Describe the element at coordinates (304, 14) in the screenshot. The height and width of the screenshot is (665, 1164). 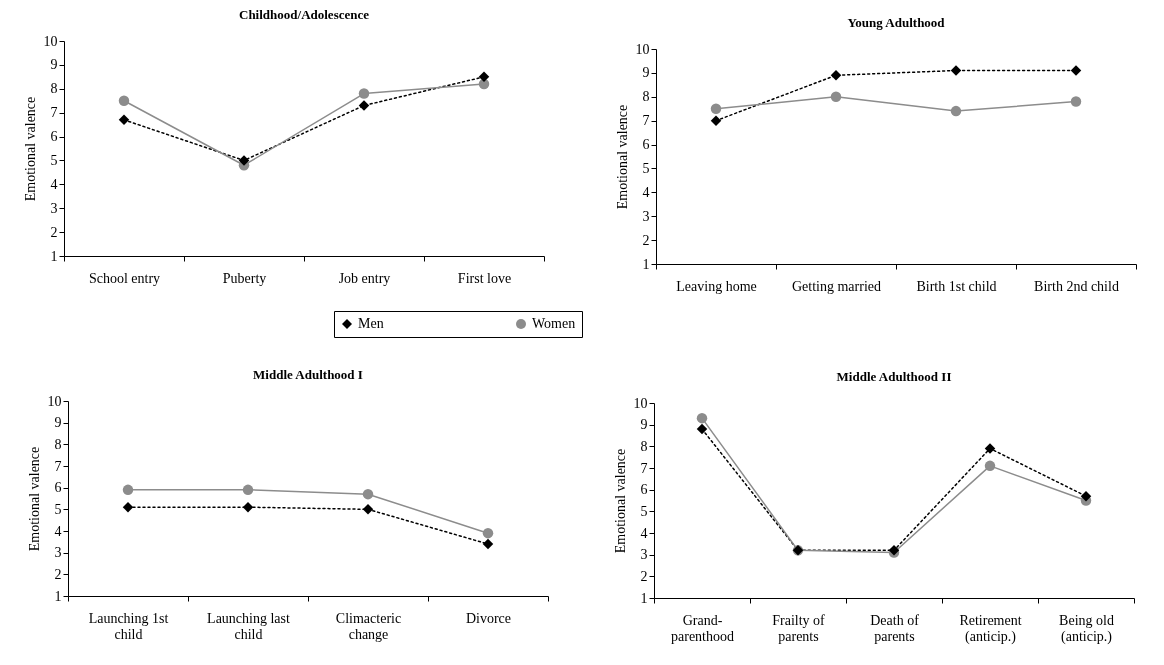
I see `chart-title: Childhood/Adolescence` at that location.